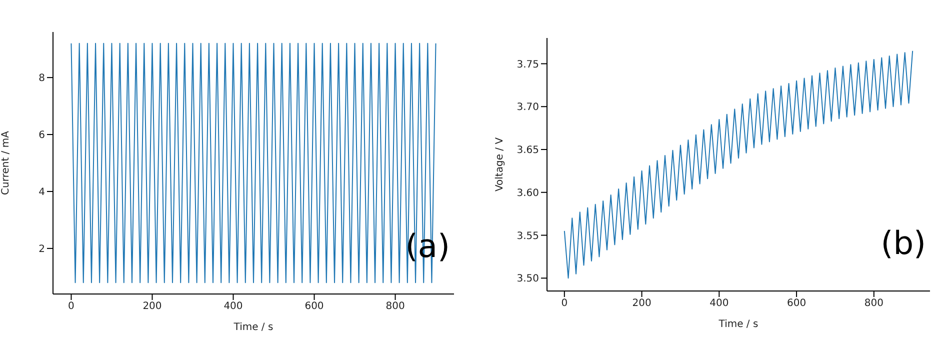 Image resolution: width=941 pixels, height=337 pixels. Describe the element at coordinates (527, 64) in the screenshot. I see `y-tick-label: 3.75` at that location.